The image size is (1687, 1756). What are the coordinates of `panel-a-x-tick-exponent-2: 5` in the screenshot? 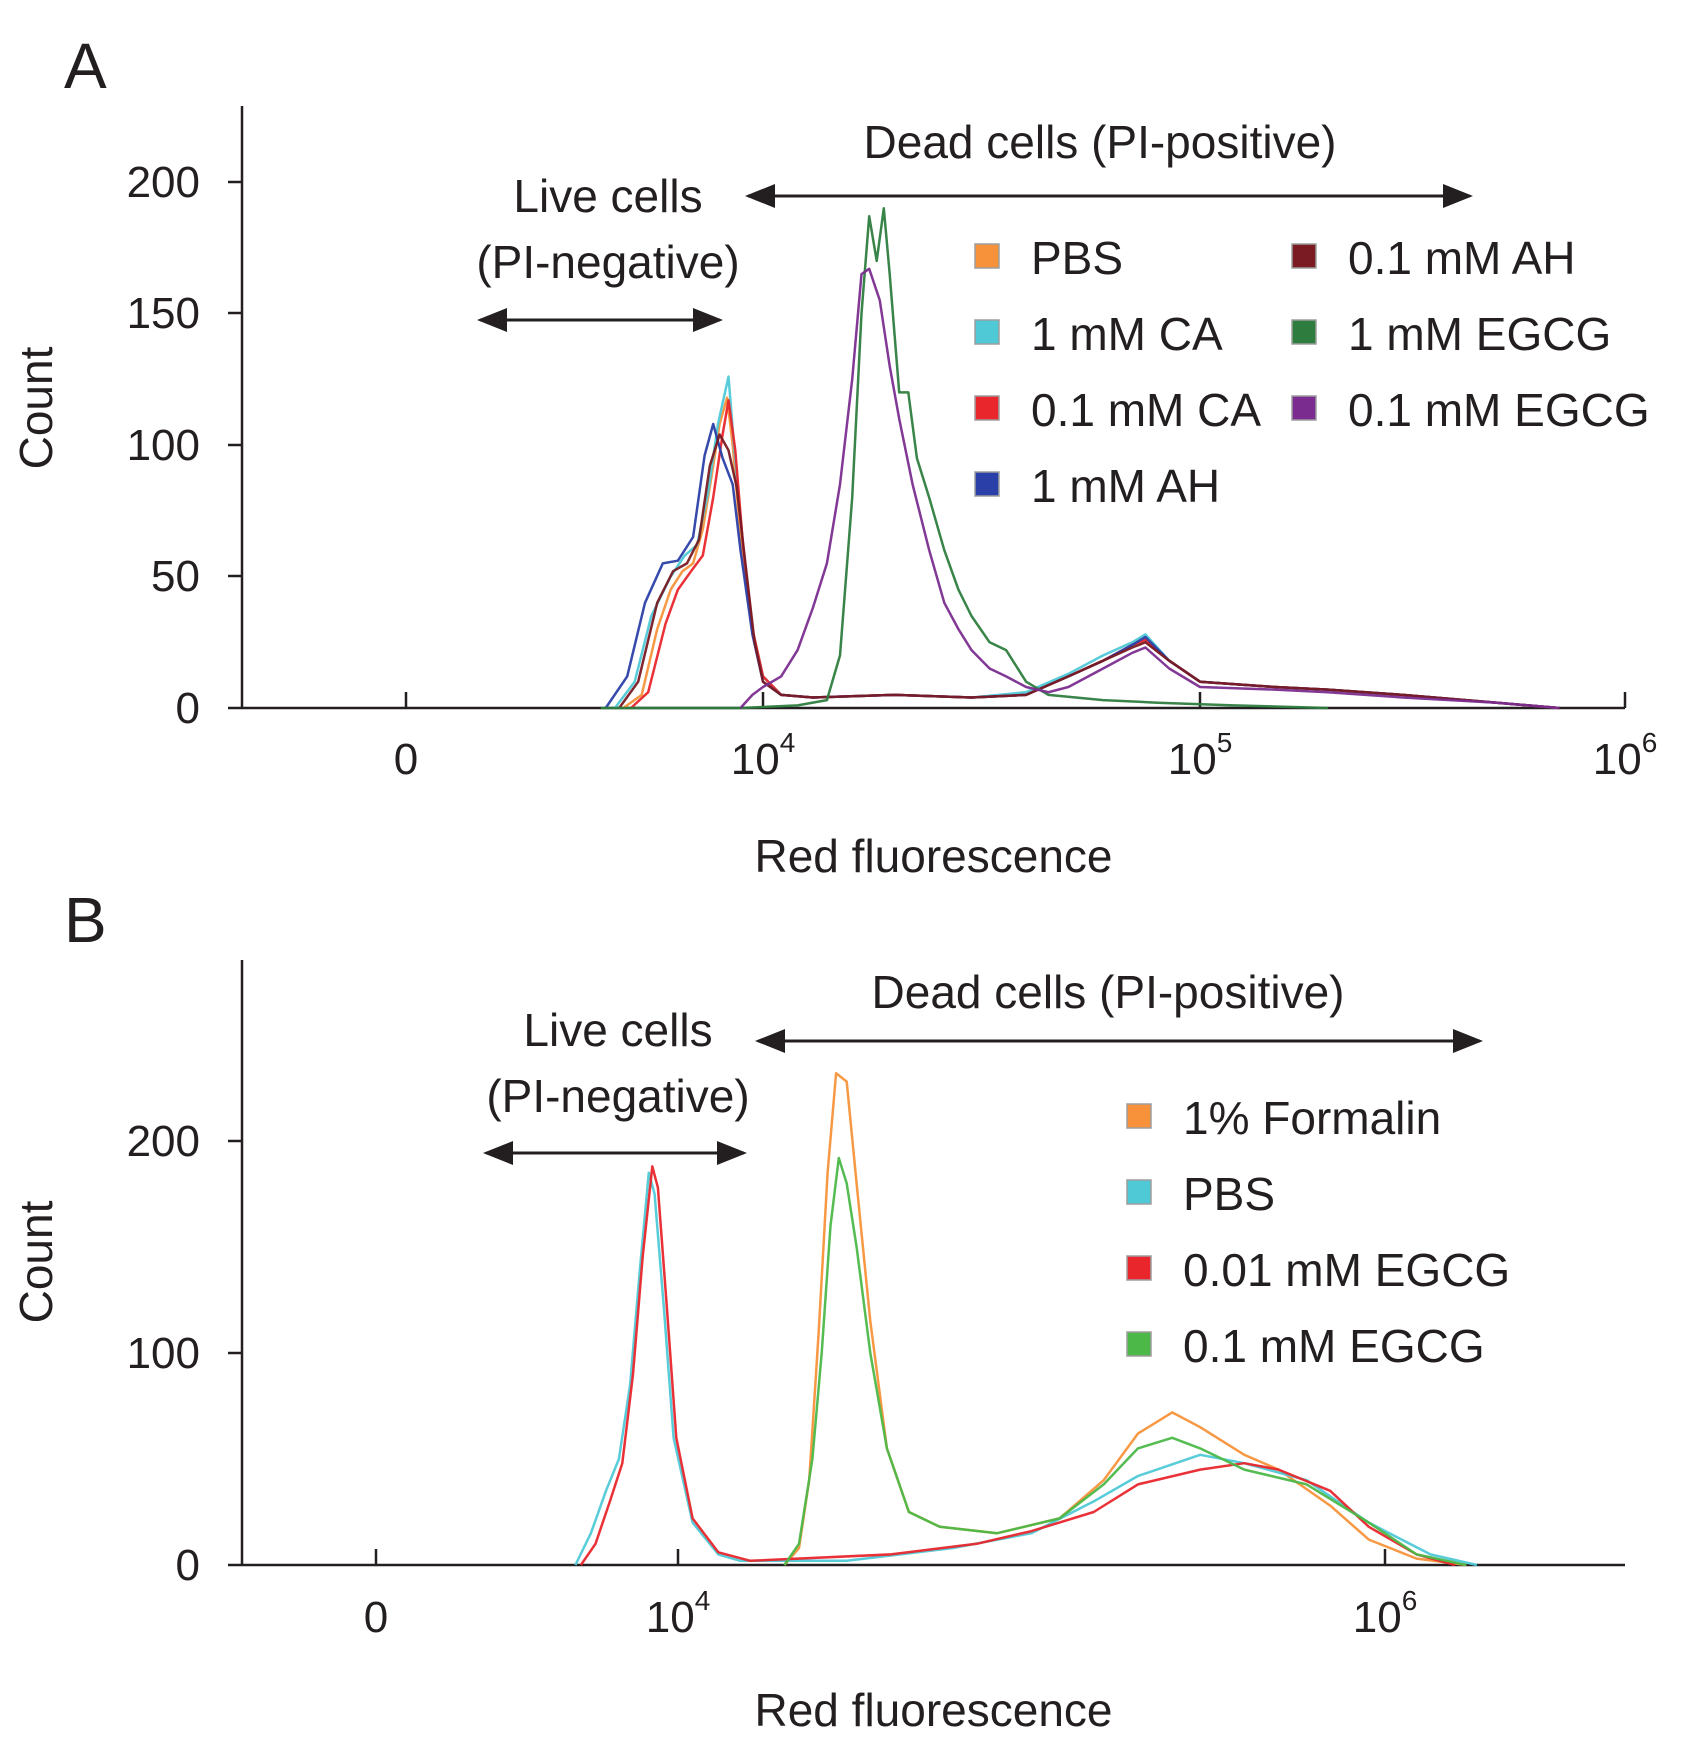 It's located at (1225, 742).